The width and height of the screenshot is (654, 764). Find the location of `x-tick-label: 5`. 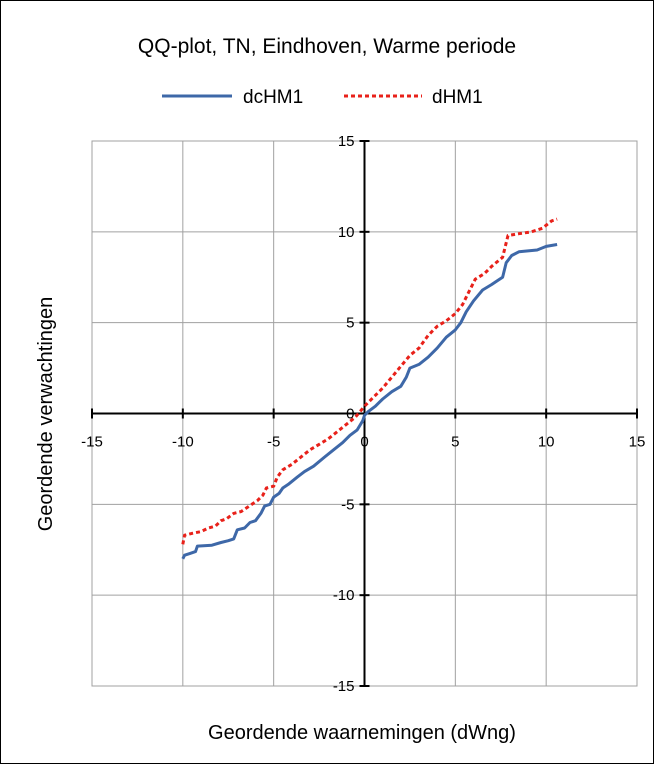

x-tick-label: 5 is located at coordinates (455, 442).